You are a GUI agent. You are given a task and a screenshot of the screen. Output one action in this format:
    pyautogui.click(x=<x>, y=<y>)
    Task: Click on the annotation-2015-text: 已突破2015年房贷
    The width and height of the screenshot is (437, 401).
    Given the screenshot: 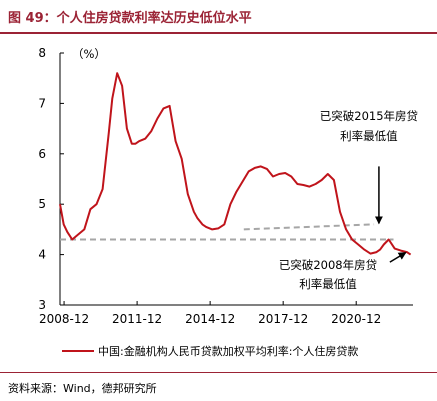 What is the action you would take?
    pyautogui.click(x=369, y=116)
    